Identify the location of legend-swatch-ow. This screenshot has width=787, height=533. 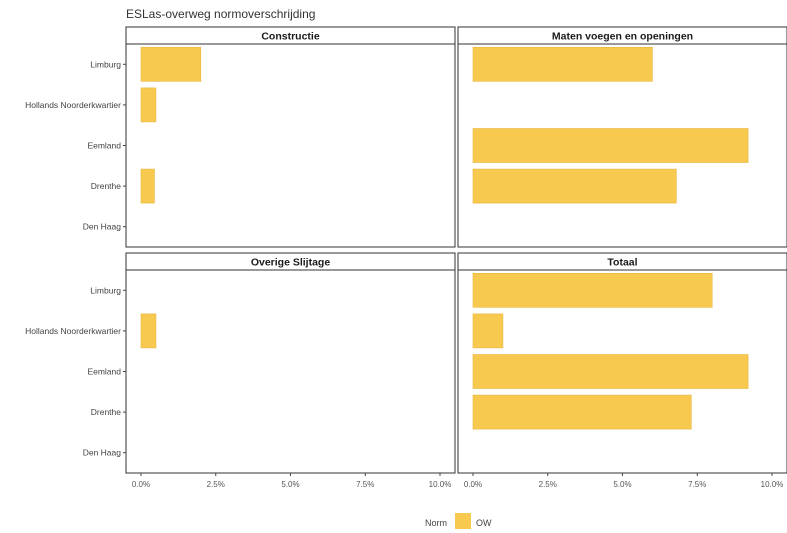
(463, 521).